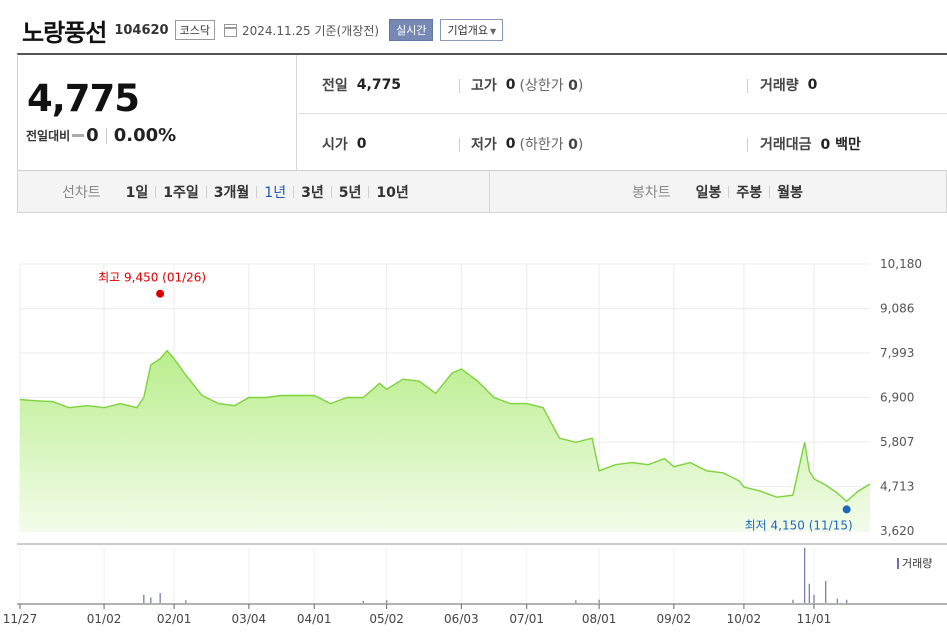 Image resolution: width=947 pixels, height=635 pixels. What do you see at coordinates (814, 619) in the screenshot?
I see `x-tick-label: 11/01` at bounding box center [814, 619].